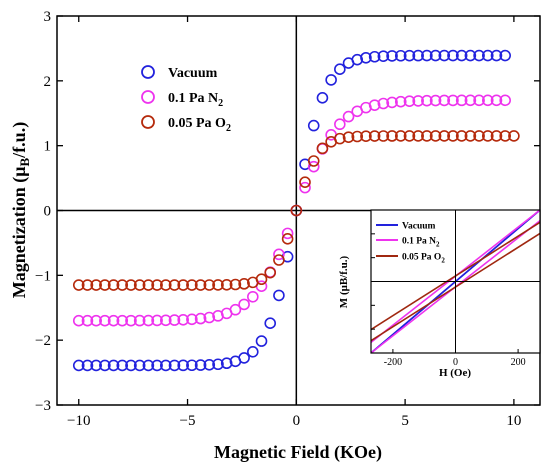  What do you see at coordinates (43, 341) in the screenshot?
I see `y-tick-label: −2` at bounding box center [43, 341].